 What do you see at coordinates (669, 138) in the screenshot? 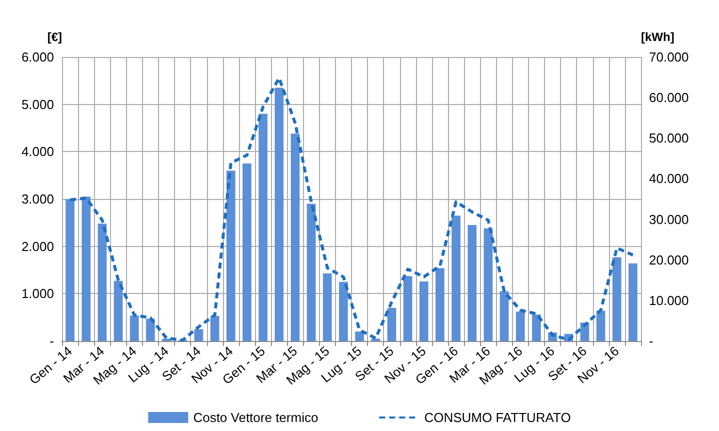
I see `y2-tick-label: 50.000` at bounding box center [669, 138].